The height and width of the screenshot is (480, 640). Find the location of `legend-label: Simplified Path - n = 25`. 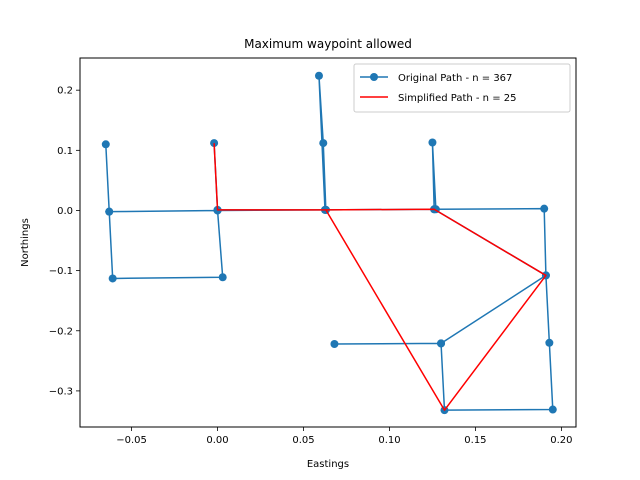

legend-label: Simplified Path - n = 25 is located at coordinates (457, 98).